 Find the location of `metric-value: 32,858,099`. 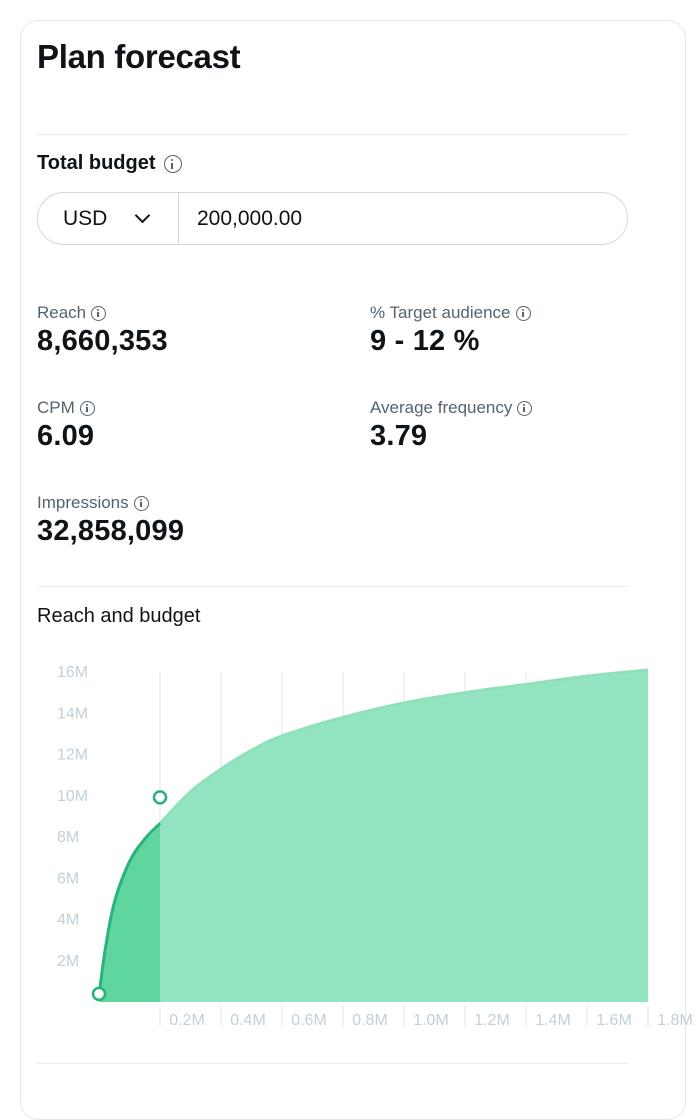

metric-value: 32,858,099 is located at coordinates (111, 531).